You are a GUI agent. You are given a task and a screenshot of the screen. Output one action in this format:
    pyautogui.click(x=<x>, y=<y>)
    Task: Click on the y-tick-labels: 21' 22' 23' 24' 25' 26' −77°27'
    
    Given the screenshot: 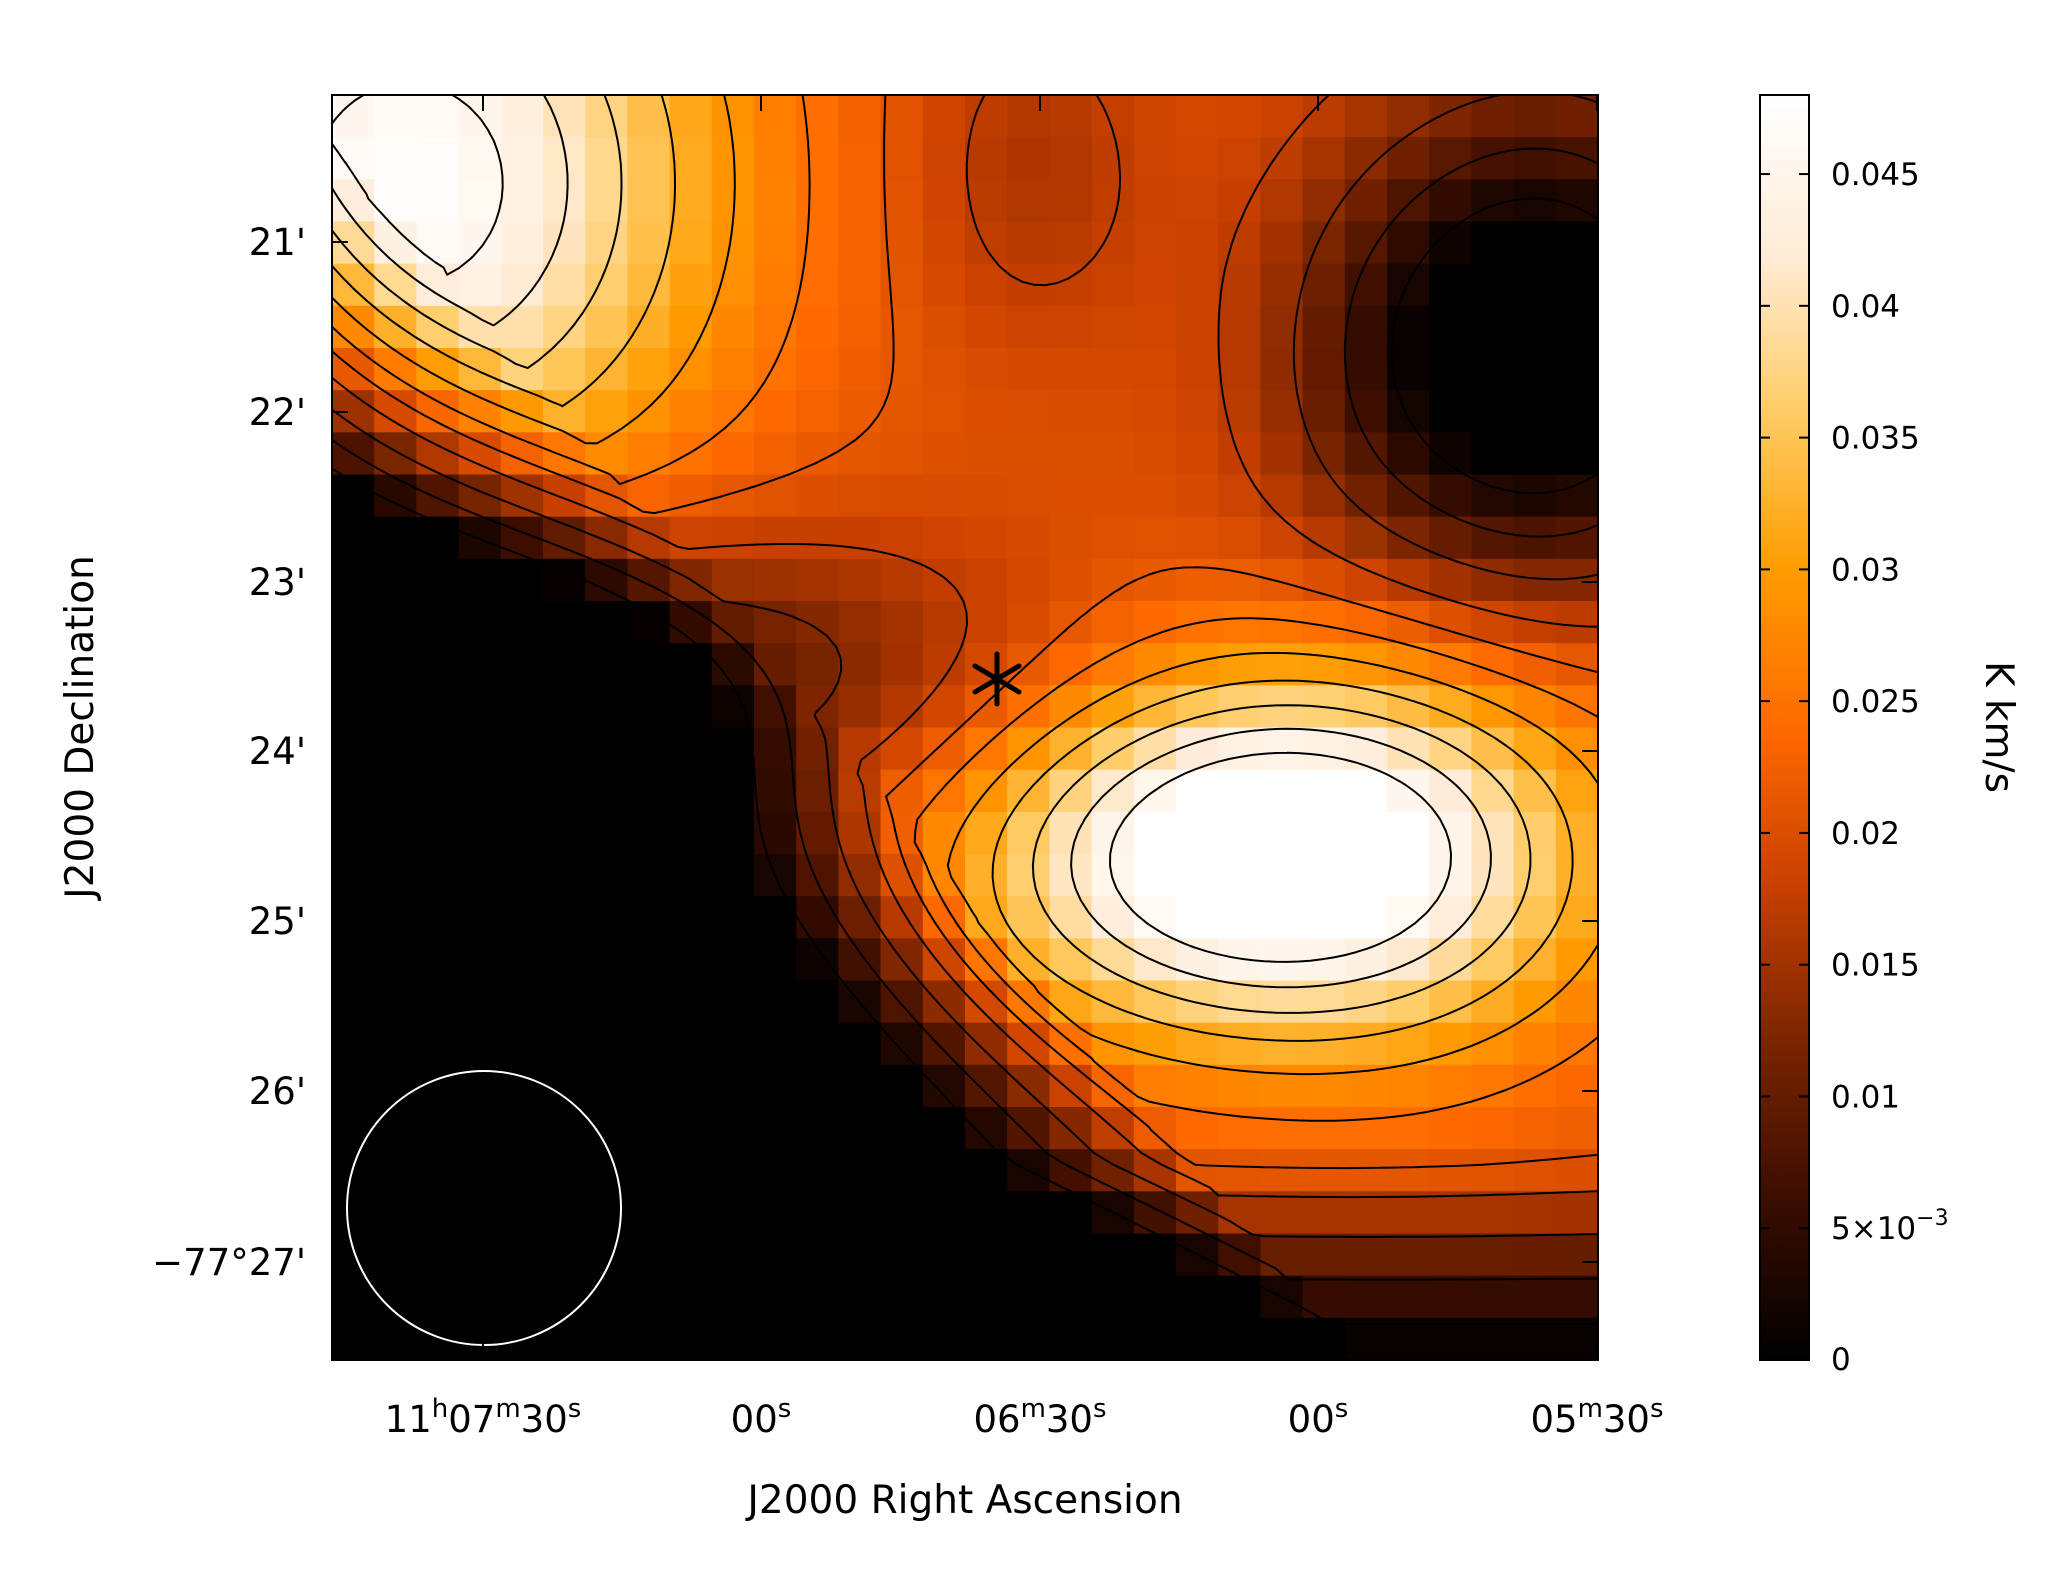 What is the action you would take?
    pyautogui.click(x=229, y=752)
    